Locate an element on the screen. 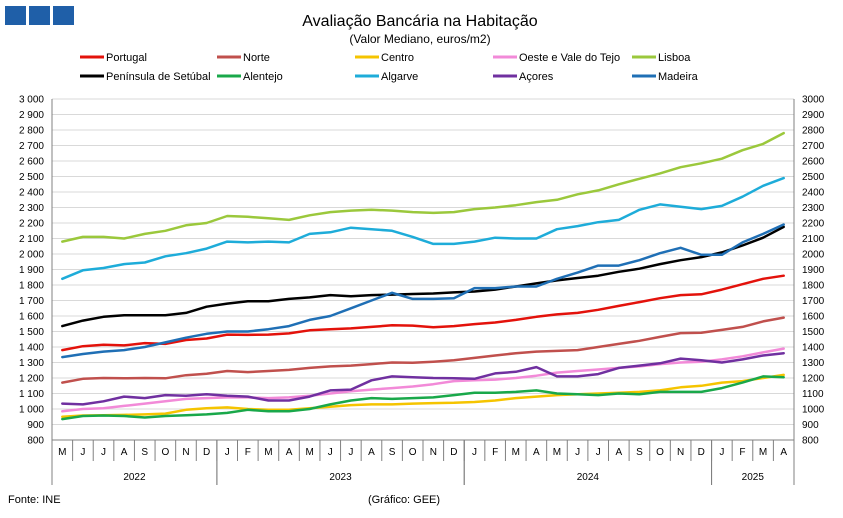  legend-item: Açores is located at coordinates (523, 77).